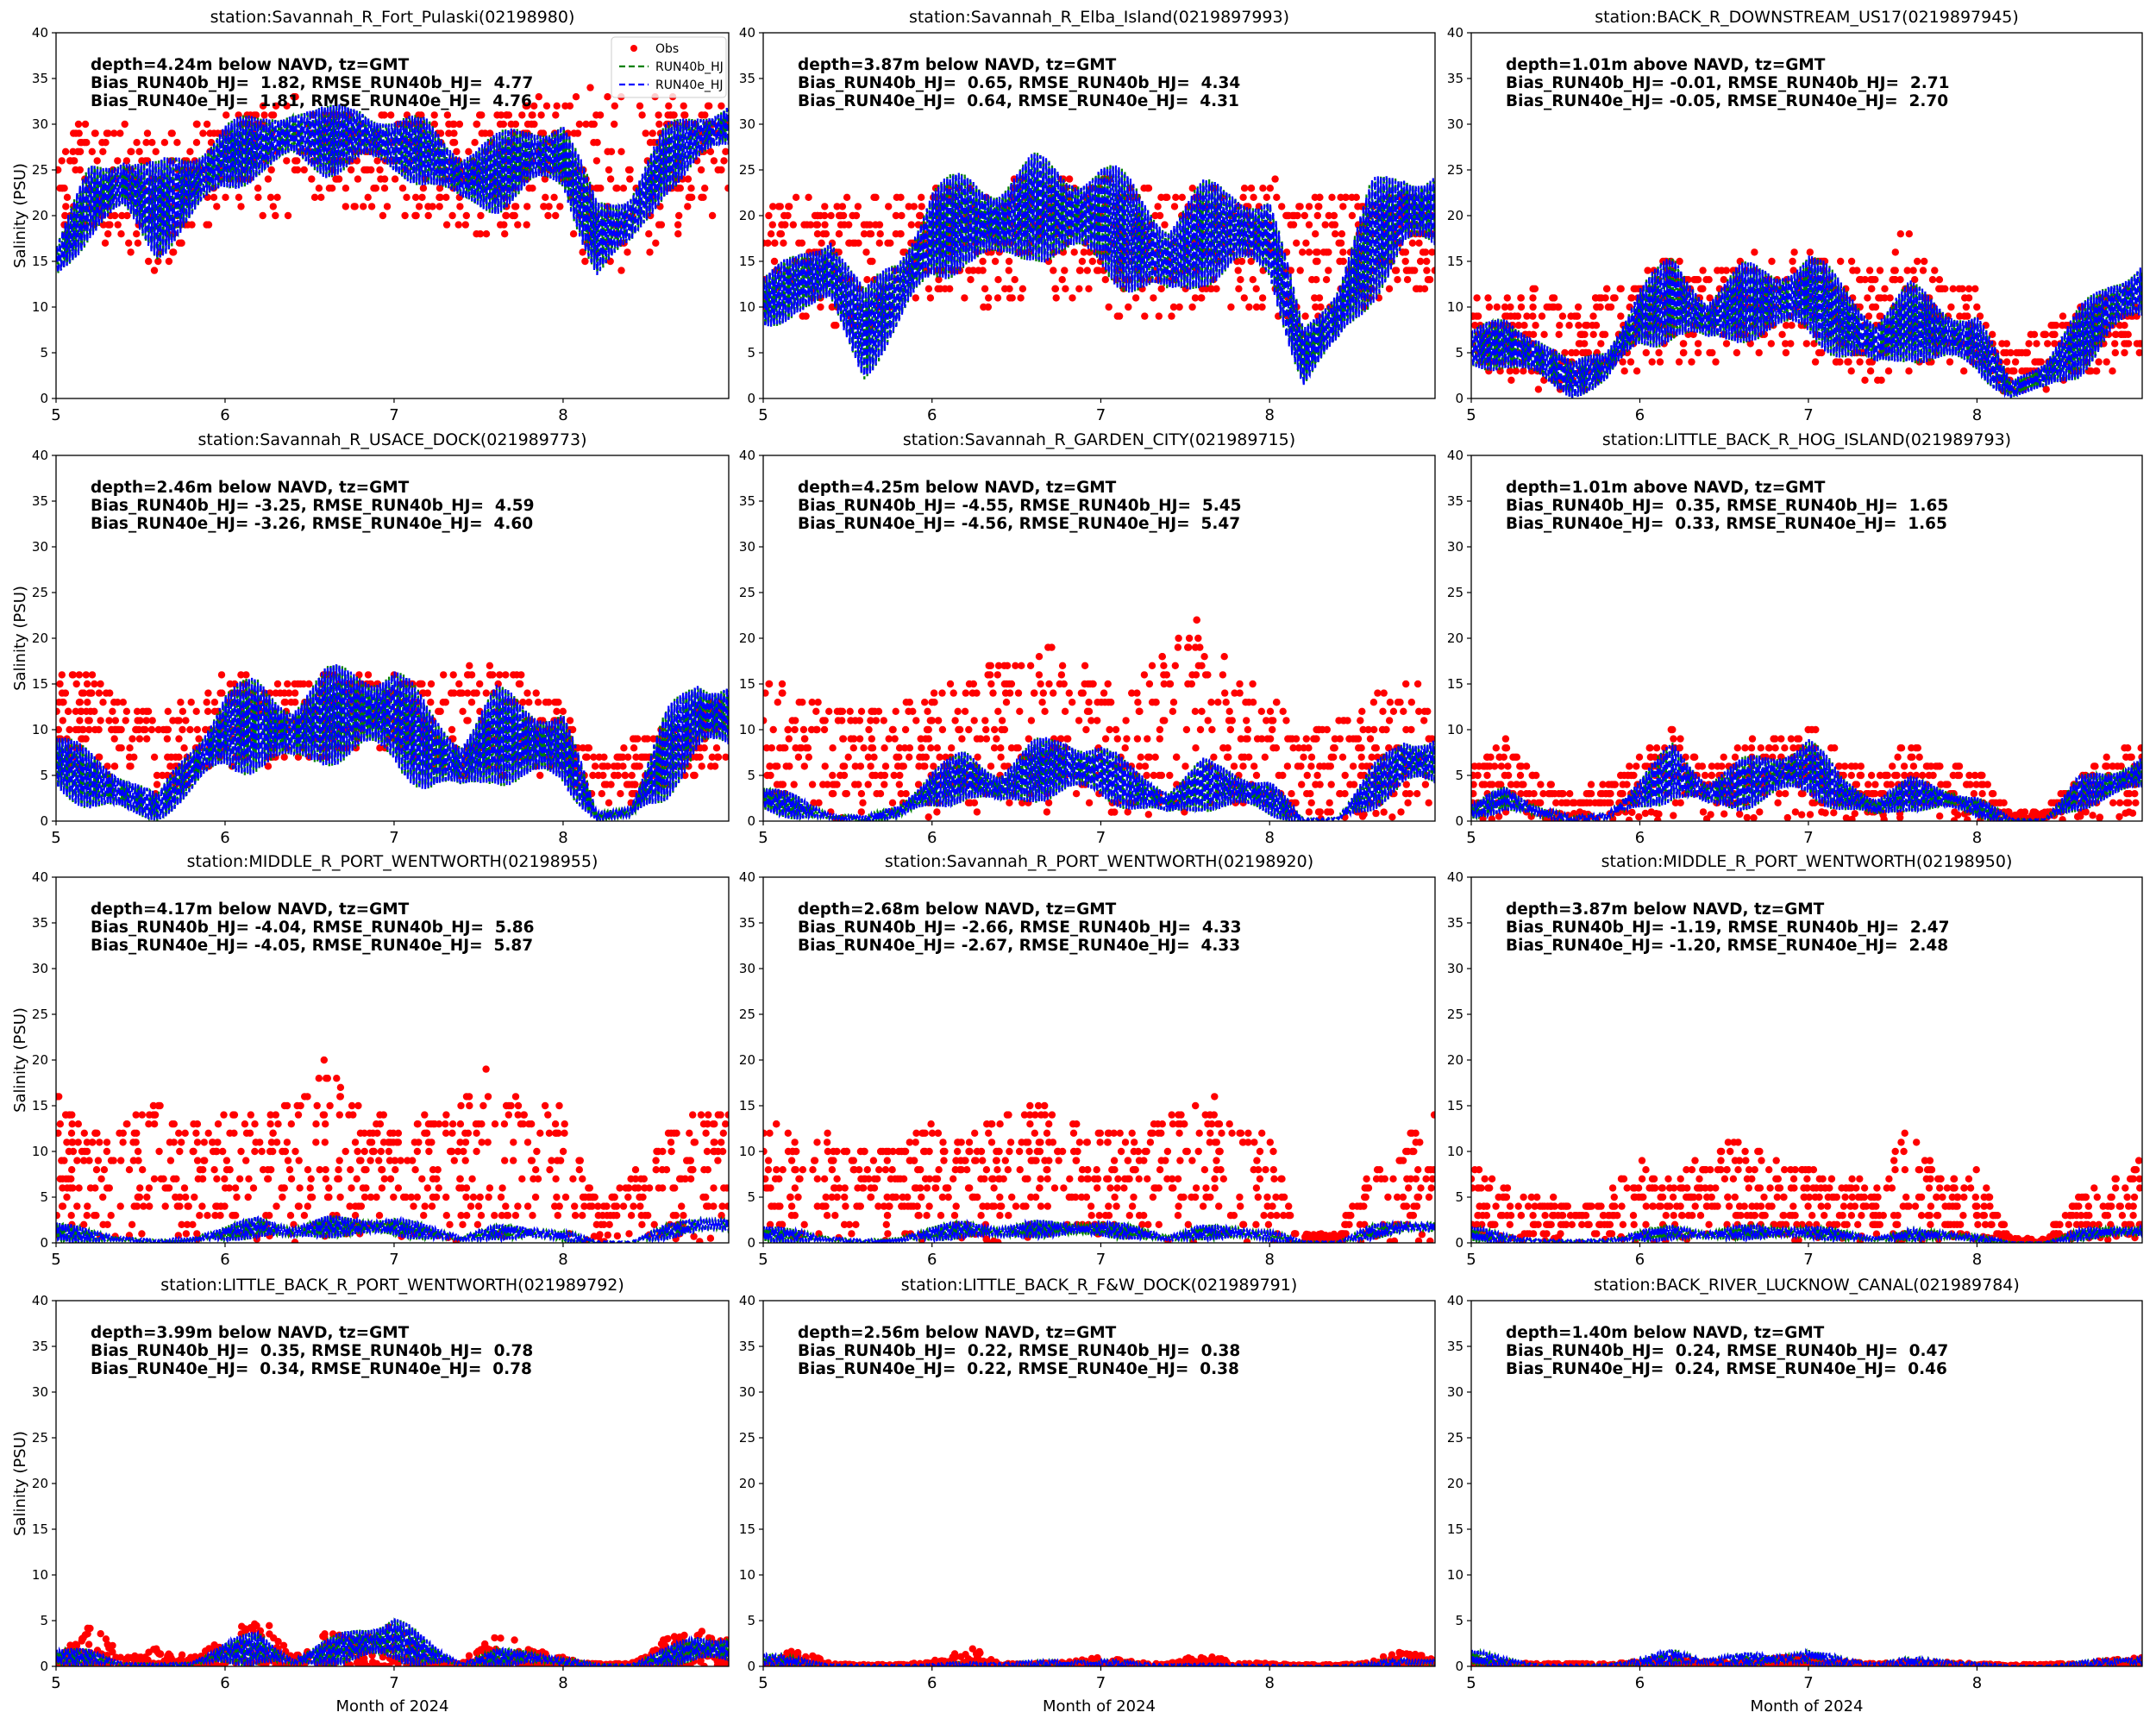 The height and width of the screenshot is (1725, 2156). What do you see at coordinates (40, 455) in the screenshot?
I see `y-tick-label: 40` at bounding box center [40, 455].